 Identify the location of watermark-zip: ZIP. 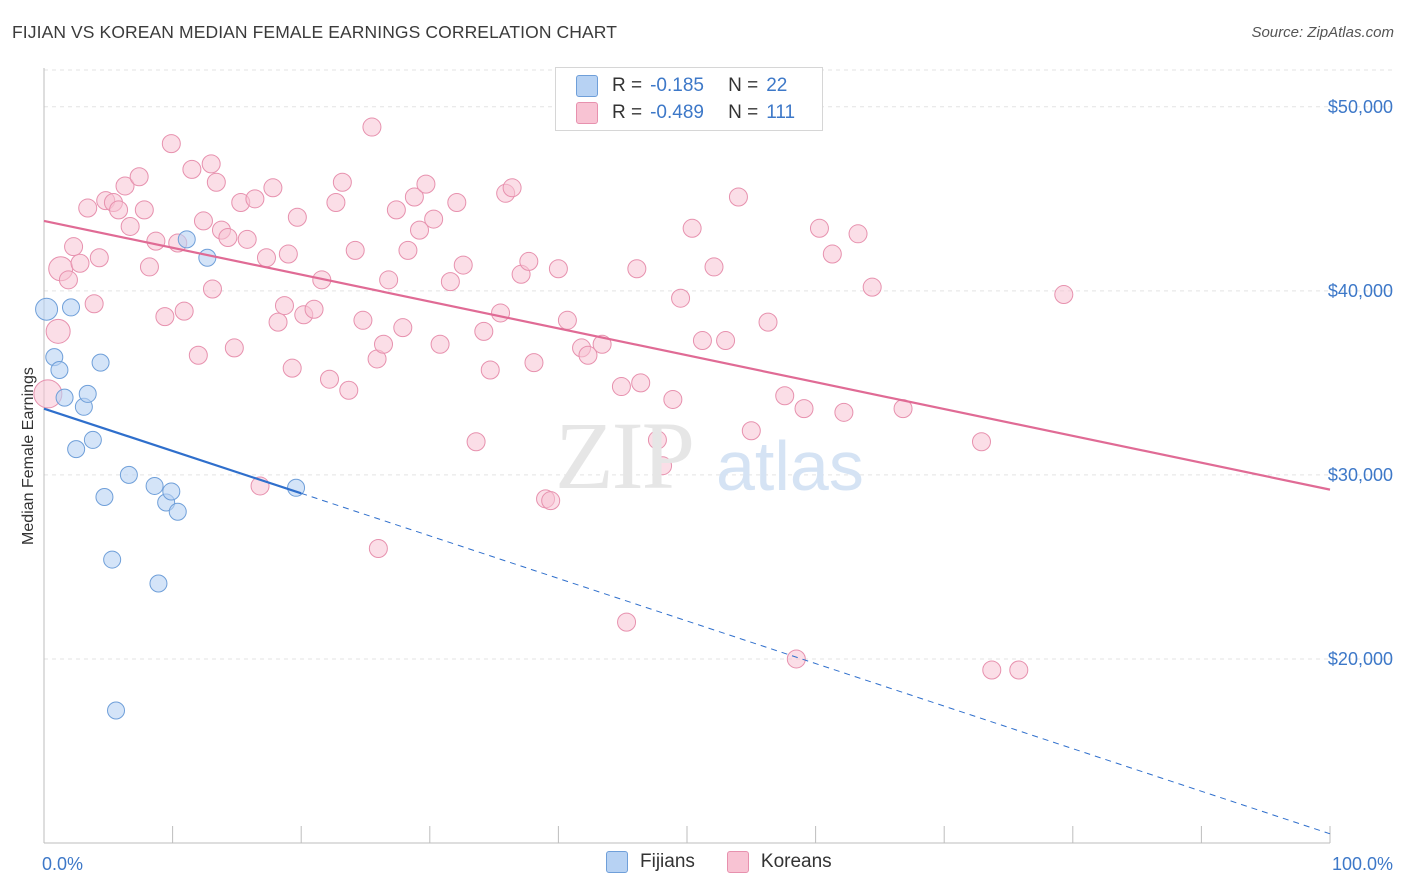
(625, 455).